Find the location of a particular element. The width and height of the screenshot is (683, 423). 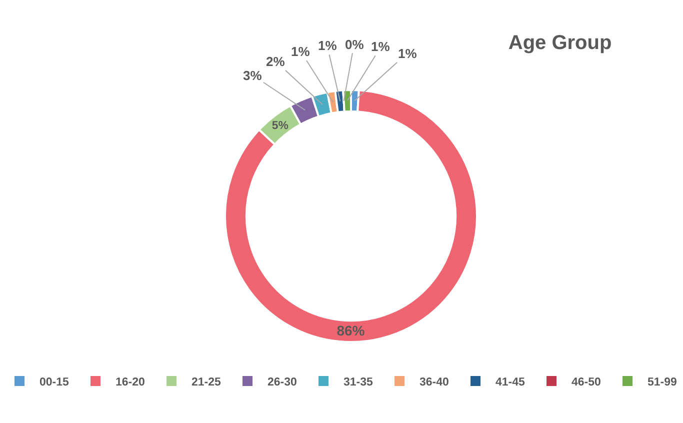

data-label: 2% is located at coordinates (276, 61).